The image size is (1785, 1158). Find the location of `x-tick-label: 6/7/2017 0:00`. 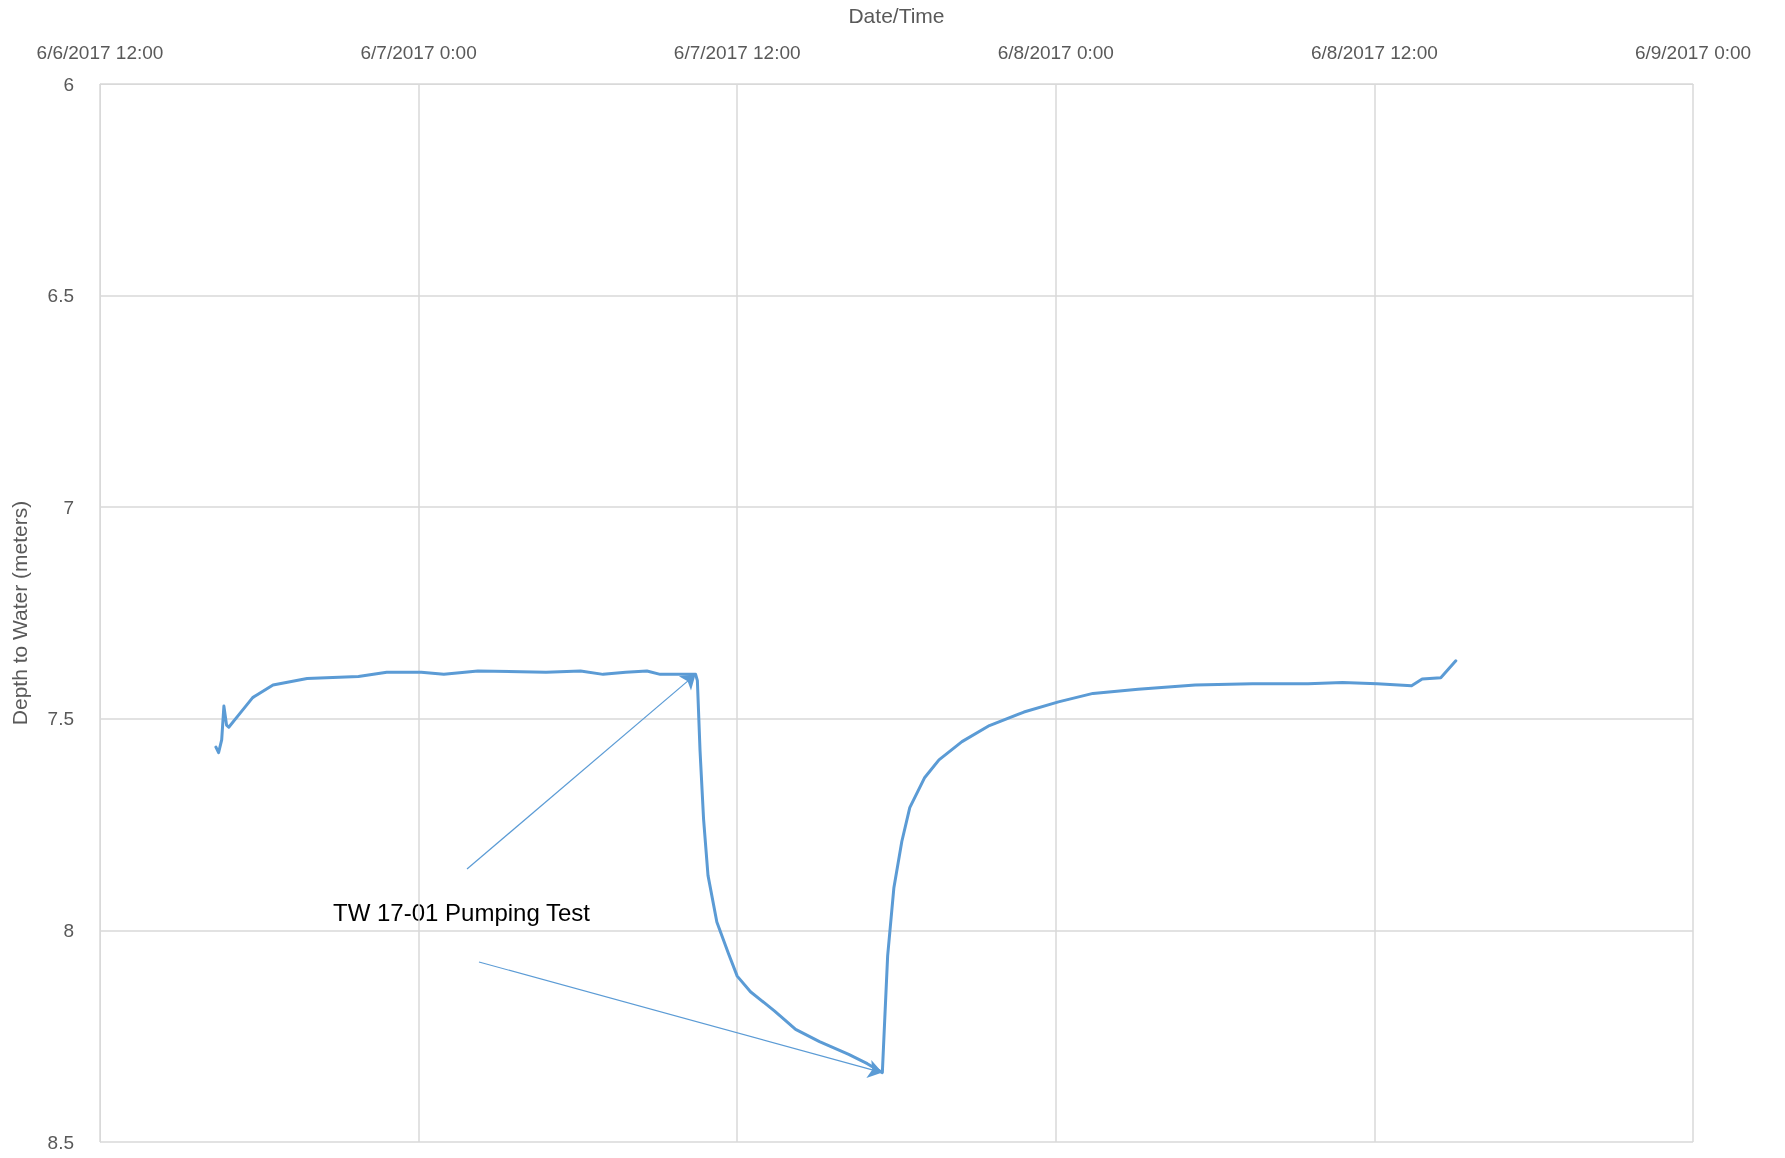

x-tick-label: 6/7/2017 0:00 is located at coordinates (418, 52).